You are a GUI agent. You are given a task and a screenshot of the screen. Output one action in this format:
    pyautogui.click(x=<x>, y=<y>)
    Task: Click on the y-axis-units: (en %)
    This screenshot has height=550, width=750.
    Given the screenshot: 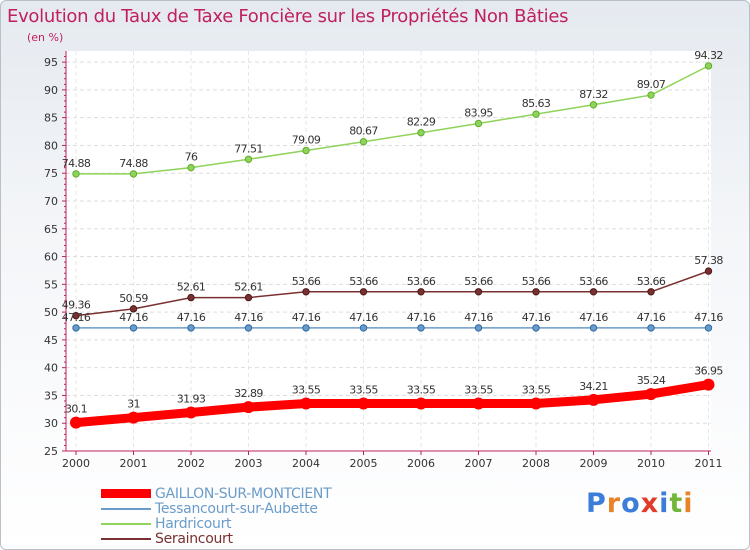 What is the action you would take?
    pyautogui.click(x=45, y=37)
    